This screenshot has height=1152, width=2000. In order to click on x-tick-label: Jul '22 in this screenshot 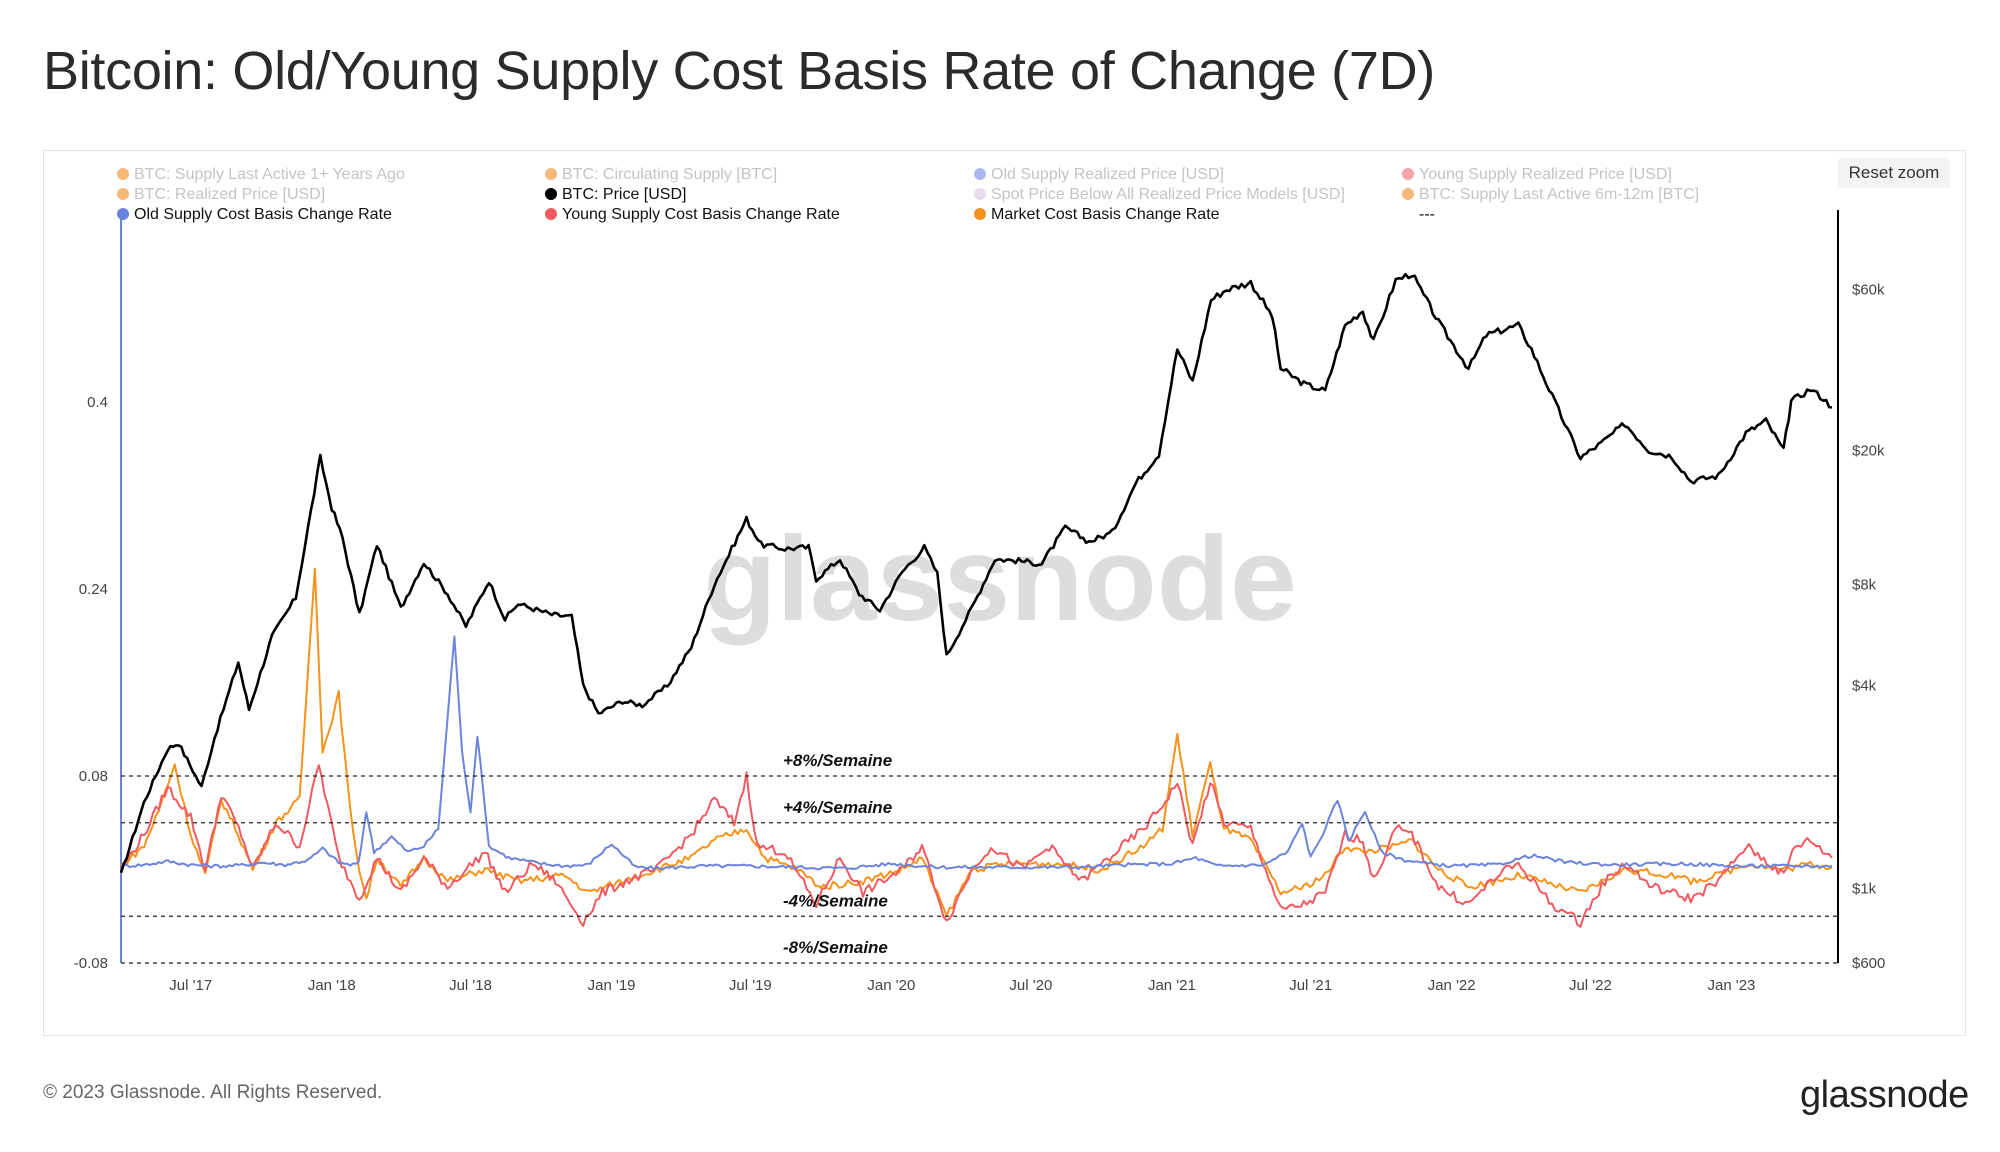, I will do `click(1590, 985)`.